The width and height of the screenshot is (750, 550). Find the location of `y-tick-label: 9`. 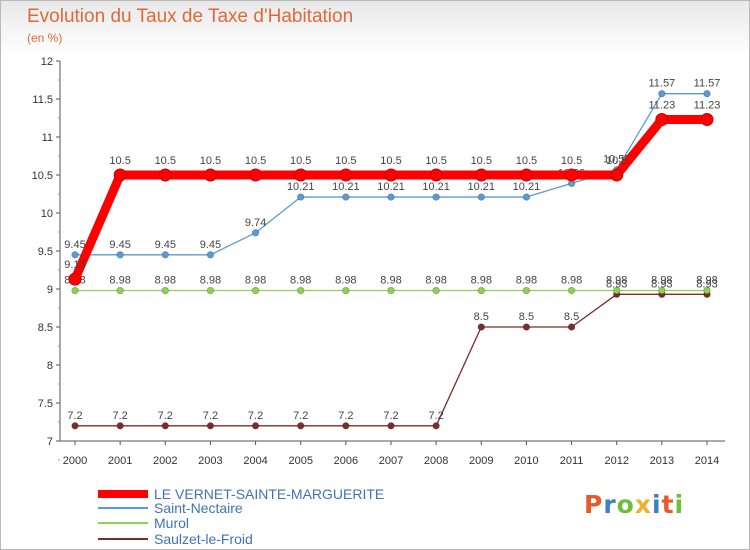

y-tick-label: 9 is located at coordinates (50, 290).